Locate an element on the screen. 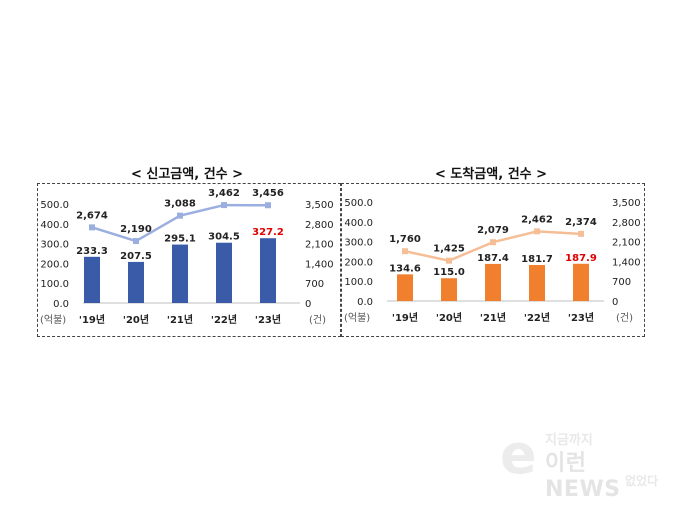  watermark-logo-letter: e is located at coordinates (518, 454).